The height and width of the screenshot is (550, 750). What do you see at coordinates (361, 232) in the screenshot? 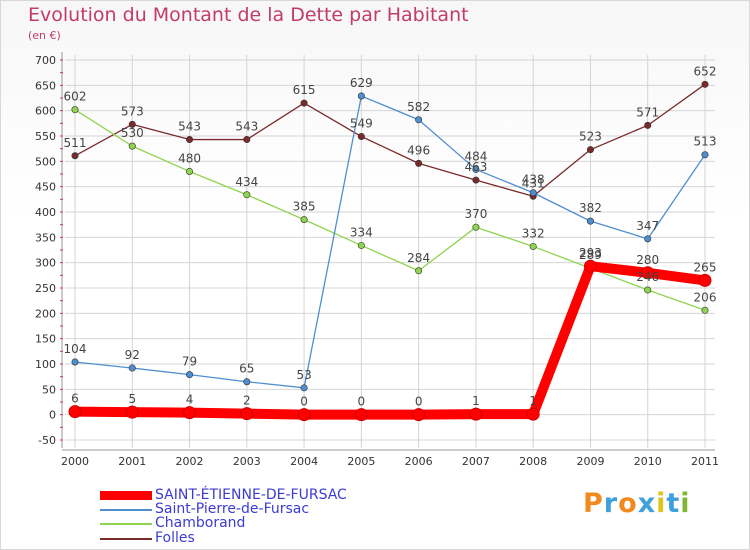
I see `data-label: 334` at bounding box center [361, 232].